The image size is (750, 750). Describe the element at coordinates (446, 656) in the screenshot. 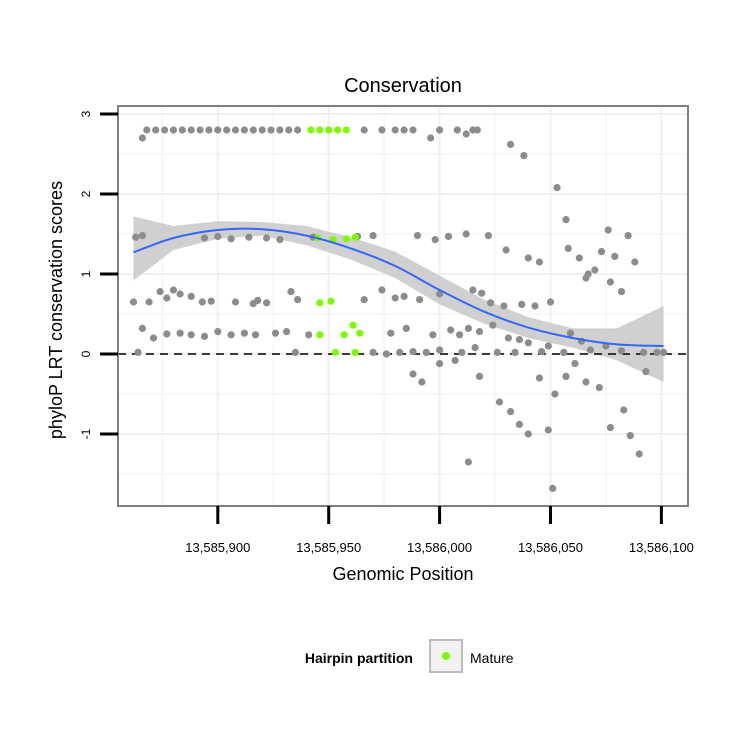

I see `legend-key-mature-dot` at that location.